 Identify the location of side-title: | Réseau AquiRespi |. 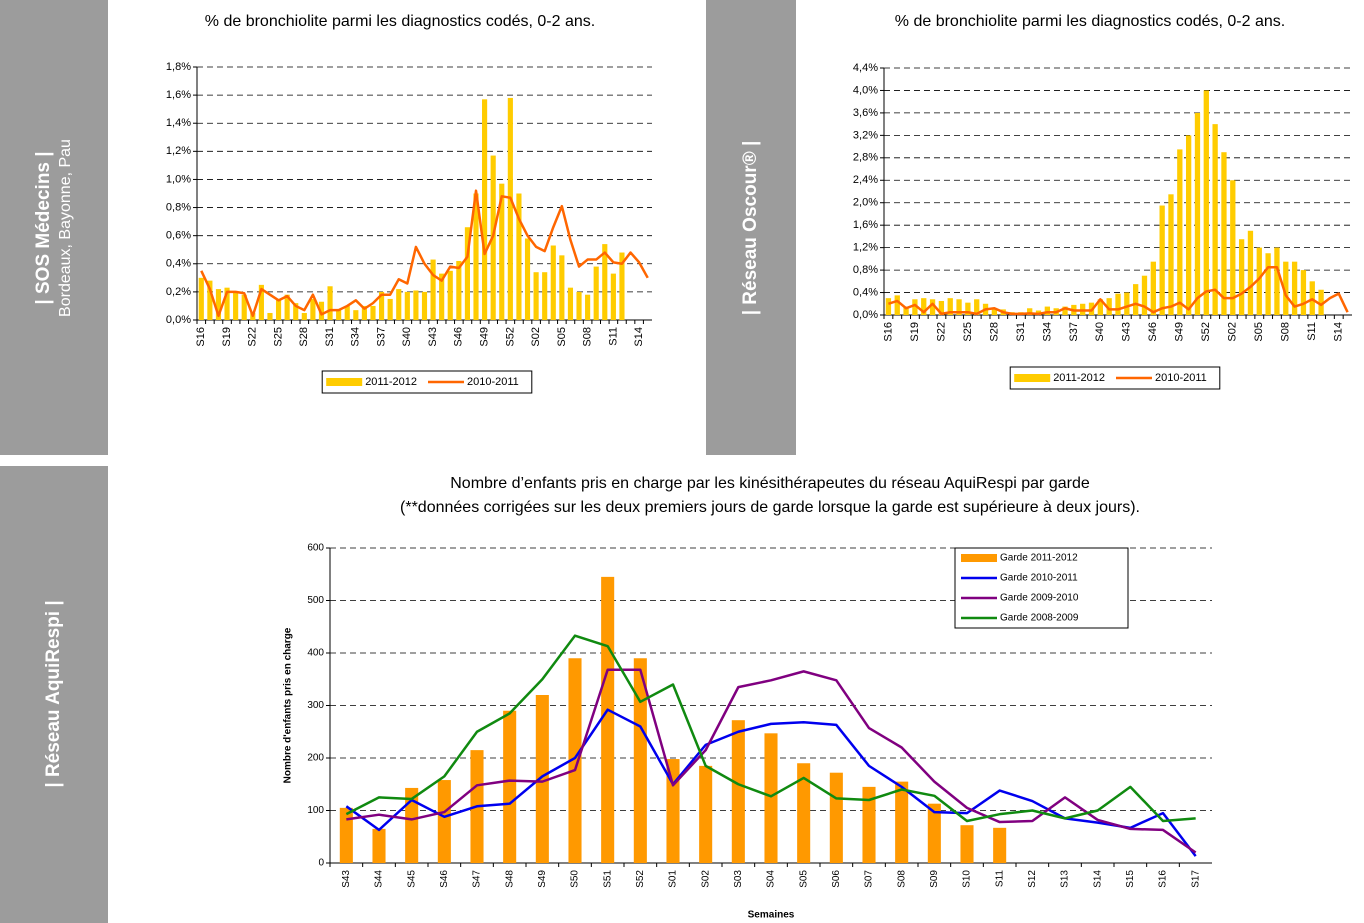
(53, 693).